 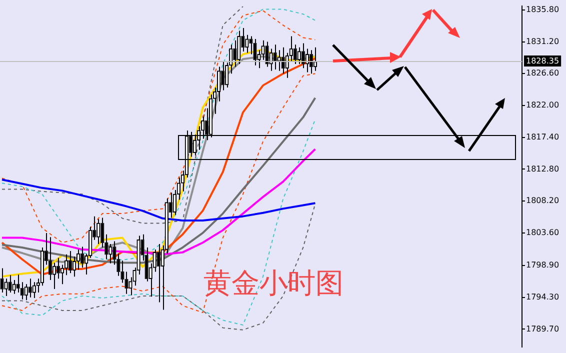 I want to click on y-tick-label: 1812.80, so click(x=543, y=169).